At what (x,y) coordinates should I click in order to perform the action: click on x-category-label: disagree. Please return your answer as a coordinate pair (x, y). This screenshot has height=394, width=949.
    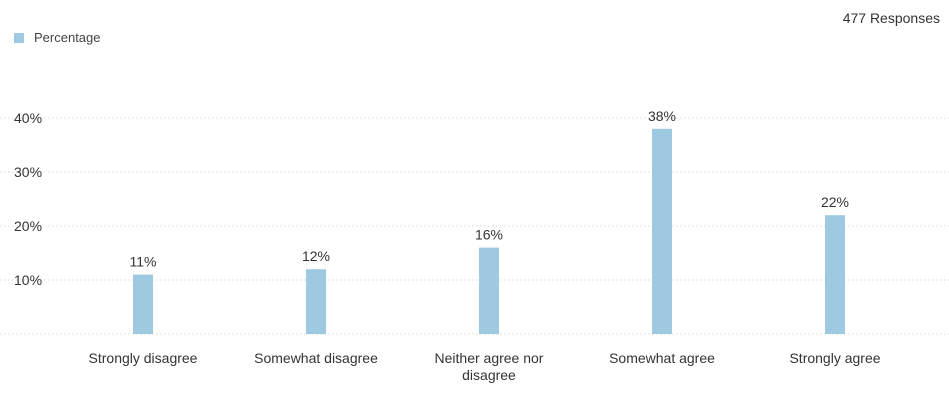
    Looking at the image, I should click on (489, 375).